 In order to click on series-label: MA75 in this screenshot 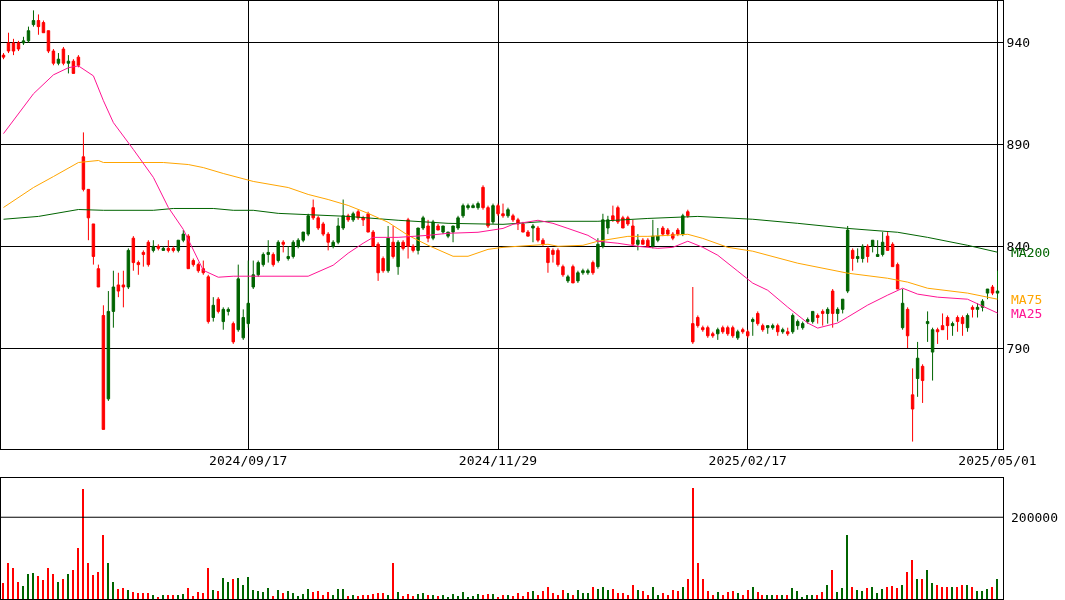, I will do `click(1027, 299)`.